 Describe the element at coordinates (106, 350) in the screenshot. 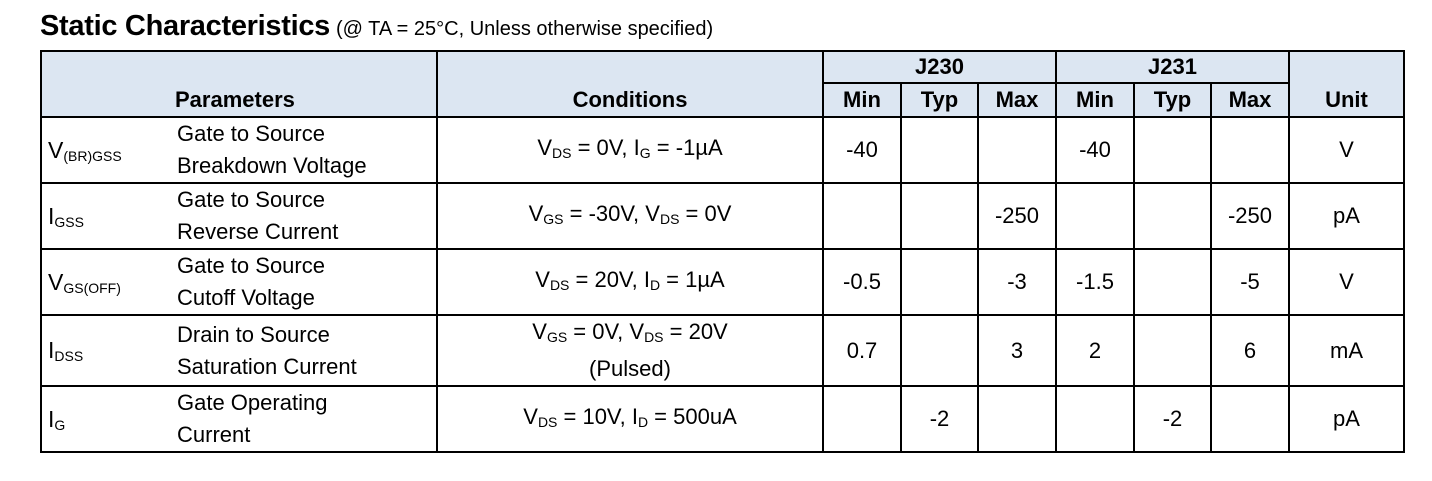

I see `parameter-symbol: IDSS` at that location.